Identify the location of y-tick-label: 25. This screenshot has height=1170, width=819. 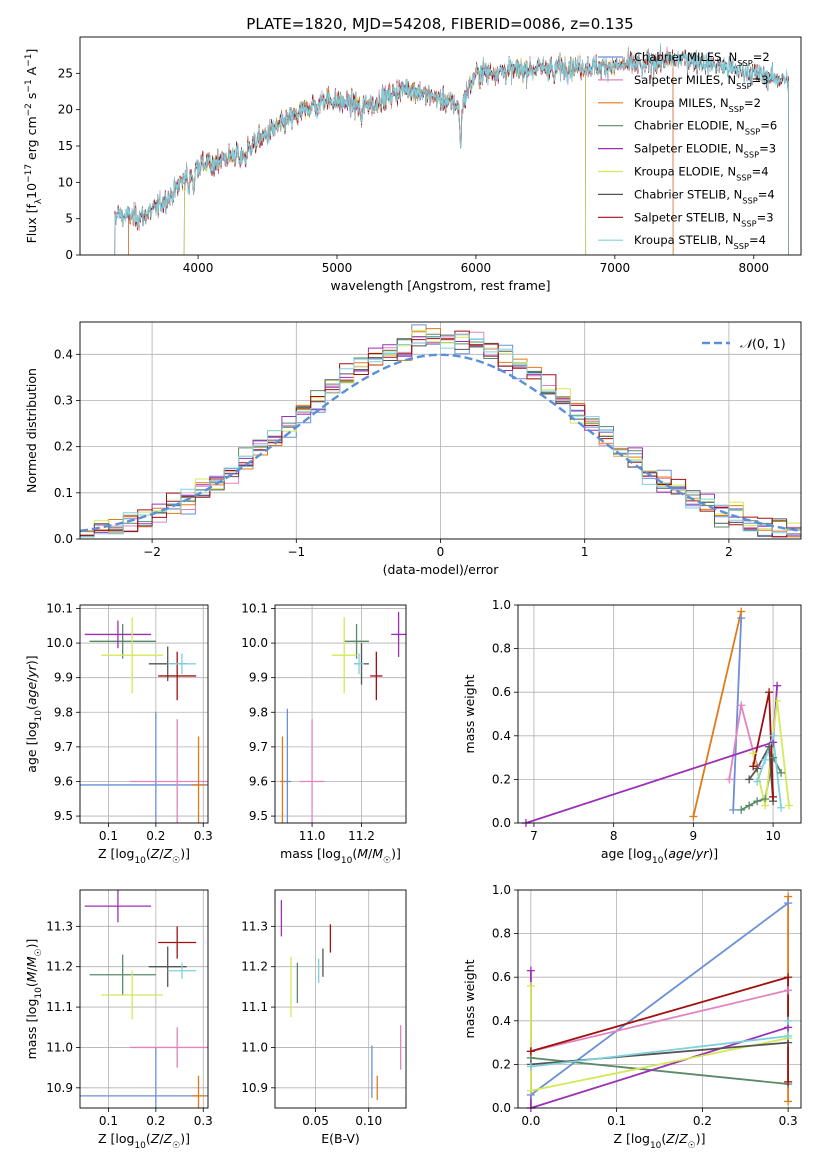
(65, 73).